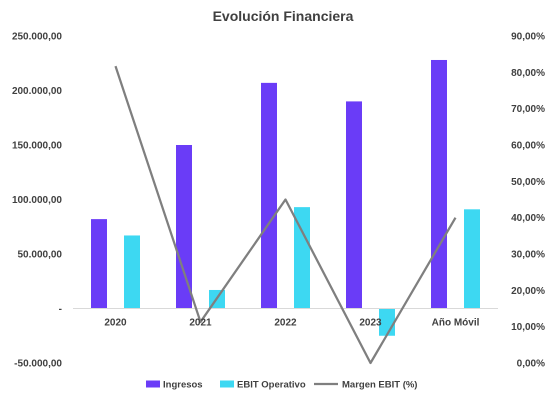 This screenshot has width=551, height=400. What do you see at coordinates (285, 323) in the screenshot?
I see `category-label: 2022` at bounding box center [285, 323].